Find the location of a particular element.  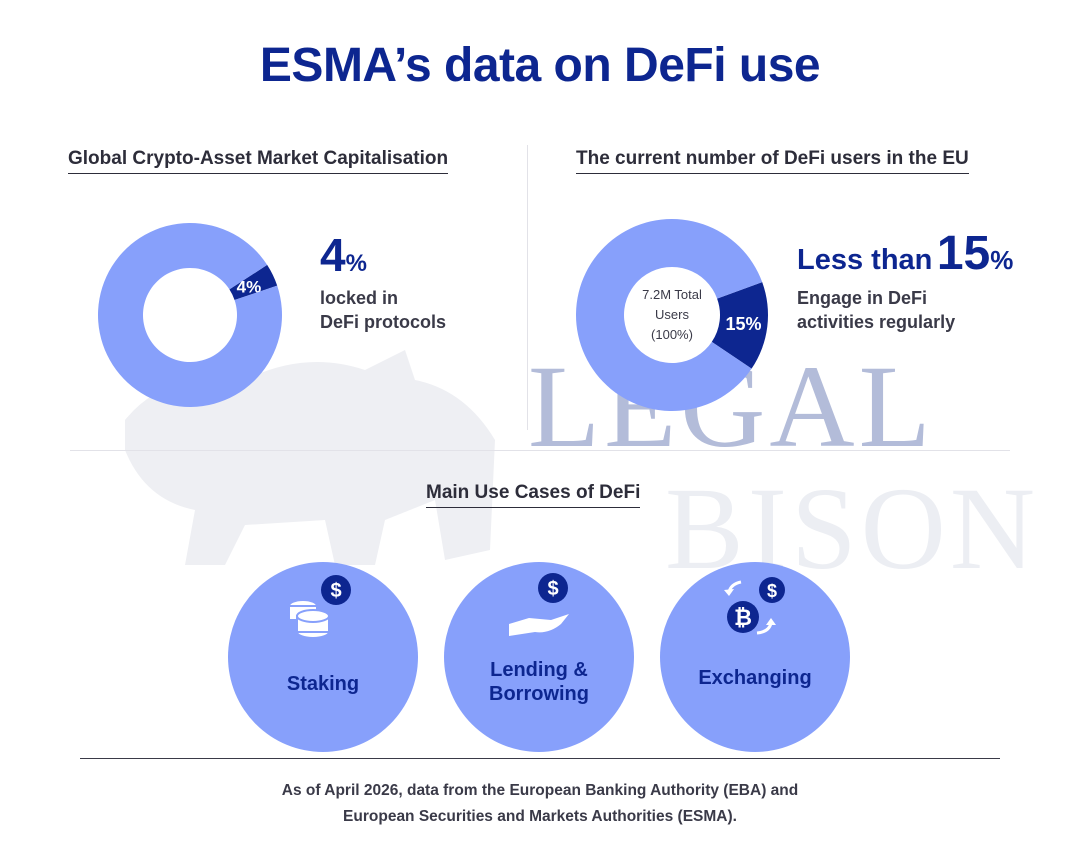

eu-users-stat: Less than 15% is located at coordinates (905, 253).